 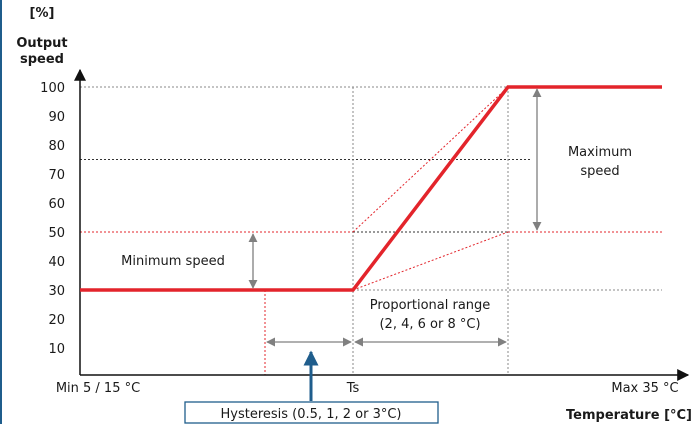 What do you see at coordinates (56, 291) in the screenshot?
I see `y-tick-label: 30` at bounding box center [56, 291].